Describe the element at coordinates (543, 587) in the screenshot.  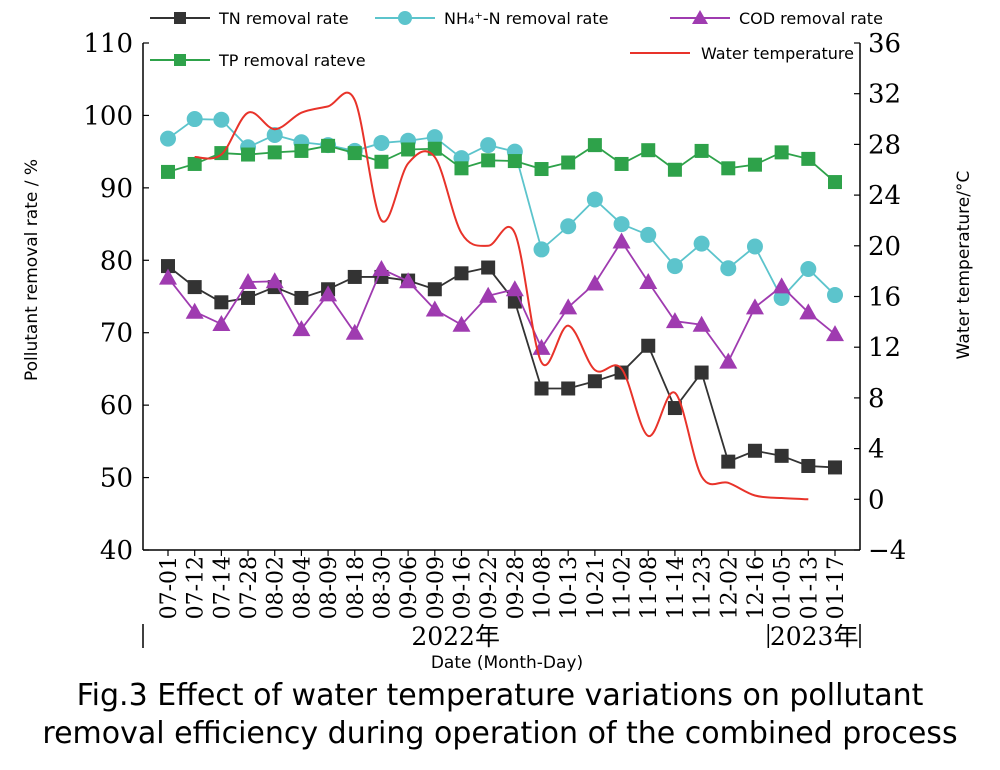
I see `x-tick-label: 10-08` at that location.